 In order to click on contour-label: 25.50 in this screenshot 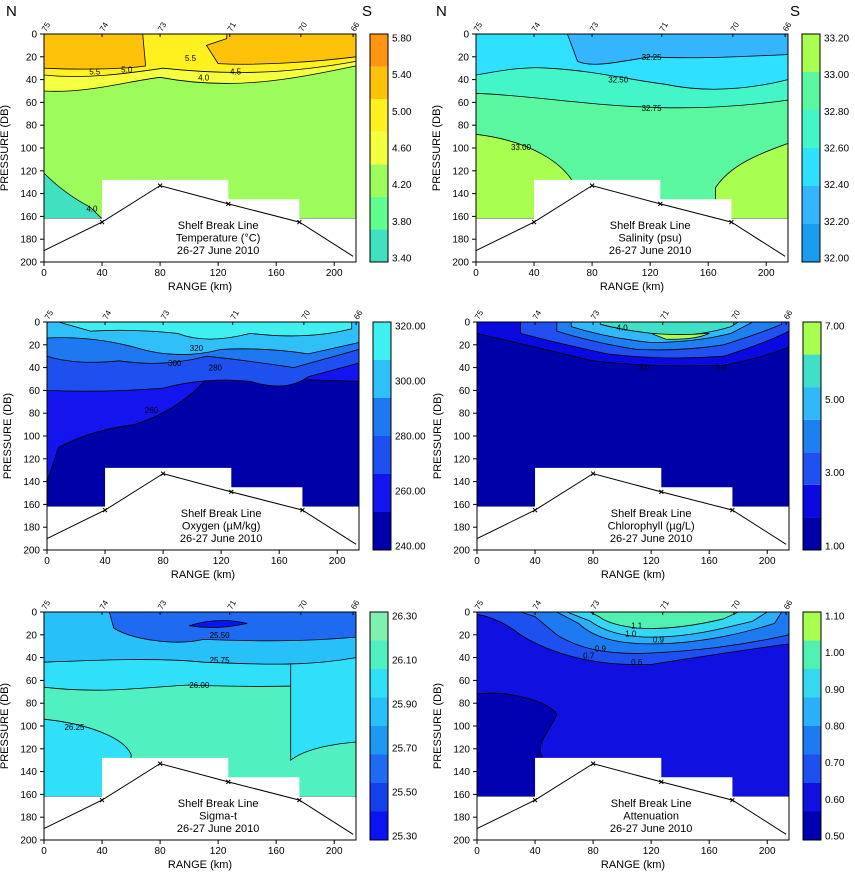, I will do `click(220, 635)`.